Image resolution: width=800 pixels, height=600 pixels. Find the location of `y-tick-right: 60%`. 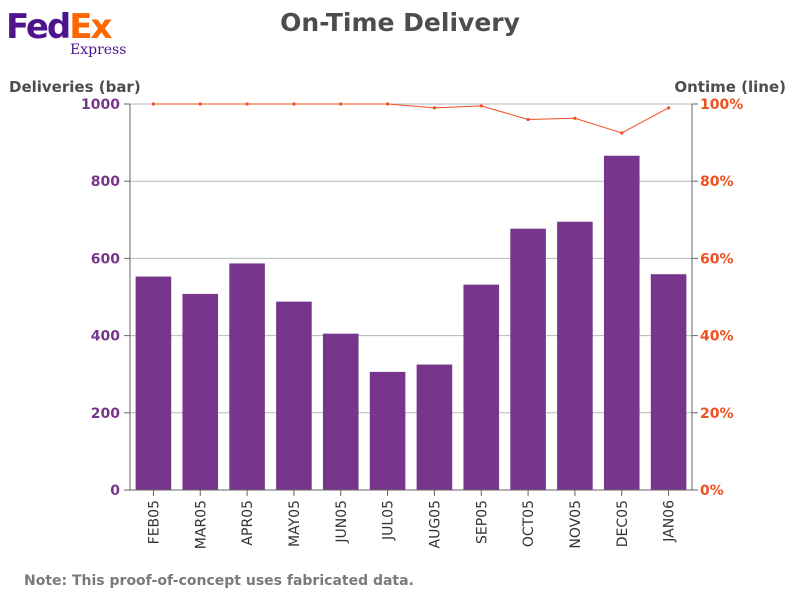

y-tick-right: 60% is located at coordinates (717, 259).